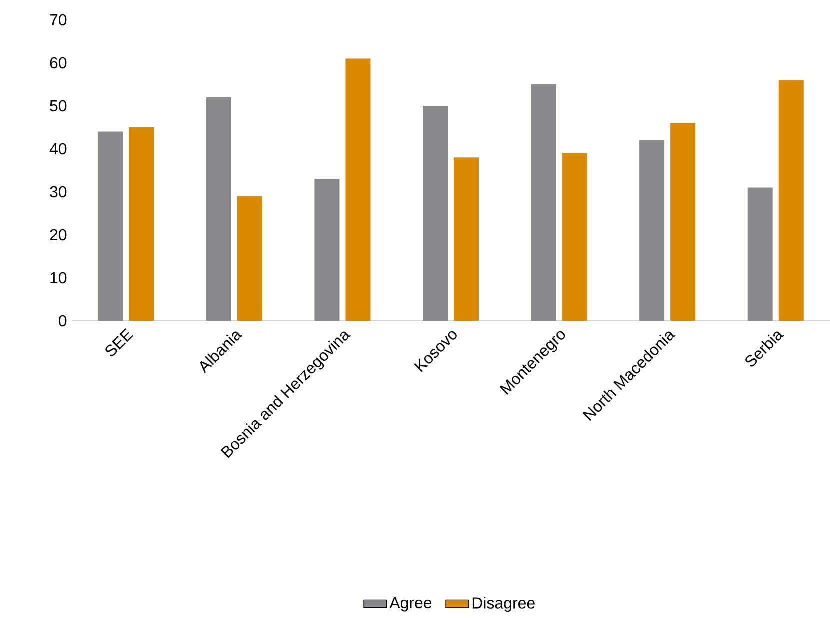  I want to click on y-tick-label: 60, so click(58, 63).